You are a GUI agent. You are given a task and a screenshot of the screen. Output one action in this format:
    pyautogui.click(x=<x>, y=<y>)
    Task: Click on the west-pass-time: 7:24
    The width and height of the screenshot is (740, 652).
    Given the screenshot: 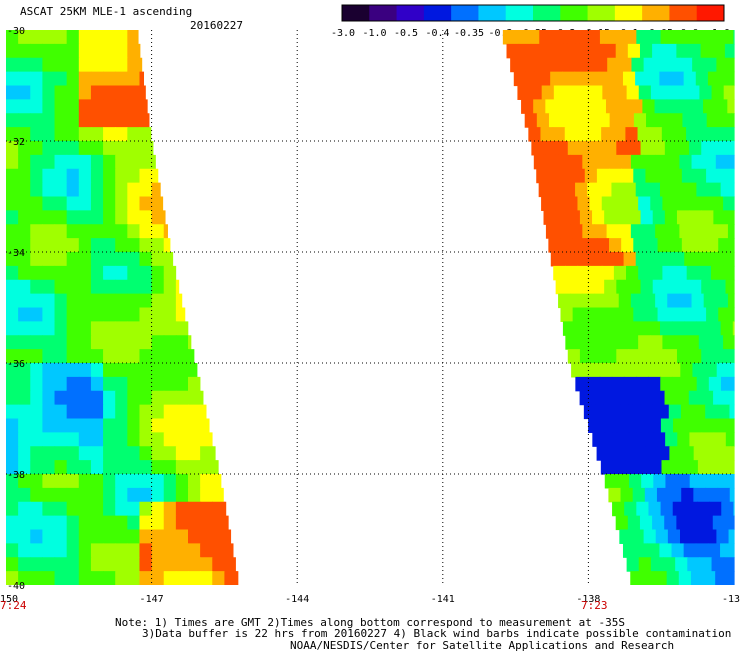 What is the action you would take?
    pyautogui.click(x=13, y=605)
    